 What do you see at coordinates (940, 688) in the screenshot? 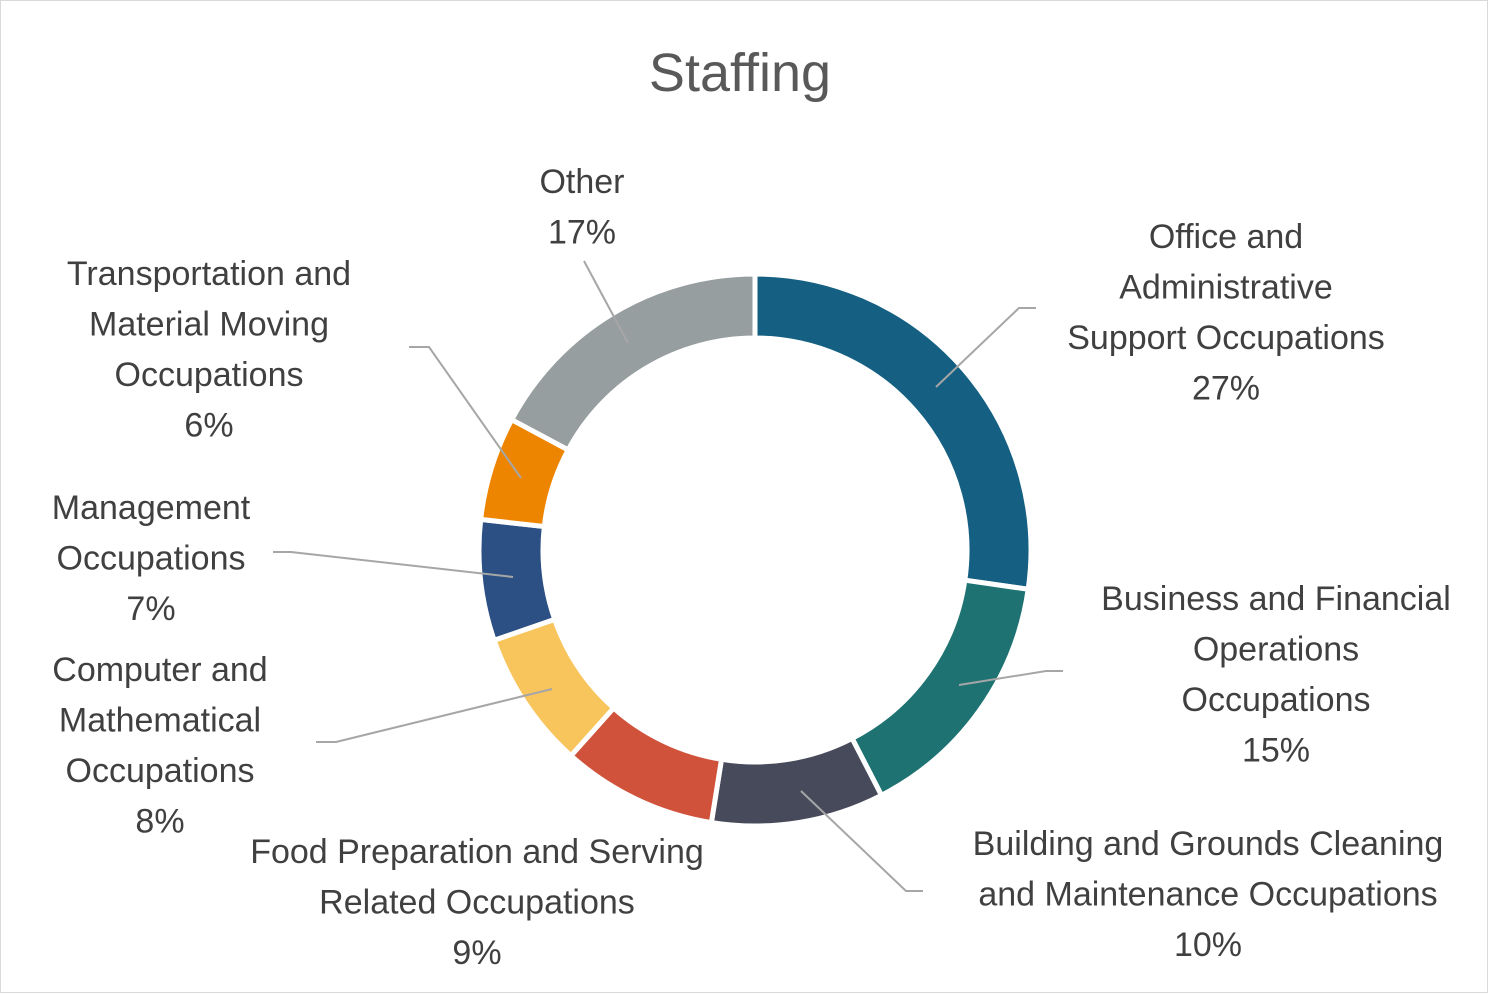
I see `slice-business-and-financial-operations-occupations` at bounding box center [940, 688].